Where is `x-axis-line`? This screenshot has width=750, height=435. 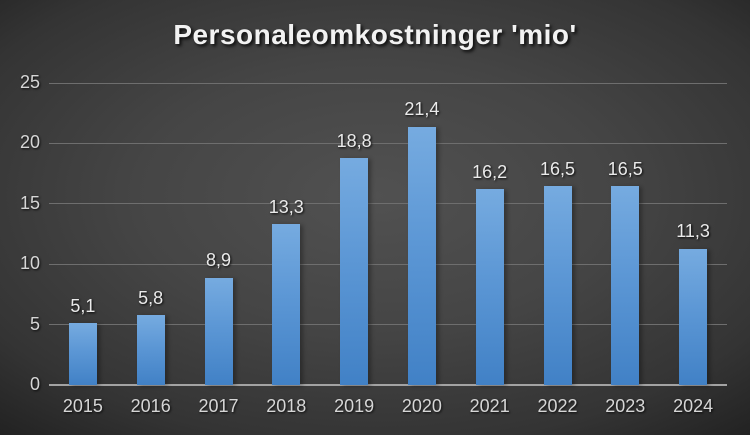
x-axis-line is located at coordinates (388, 385).